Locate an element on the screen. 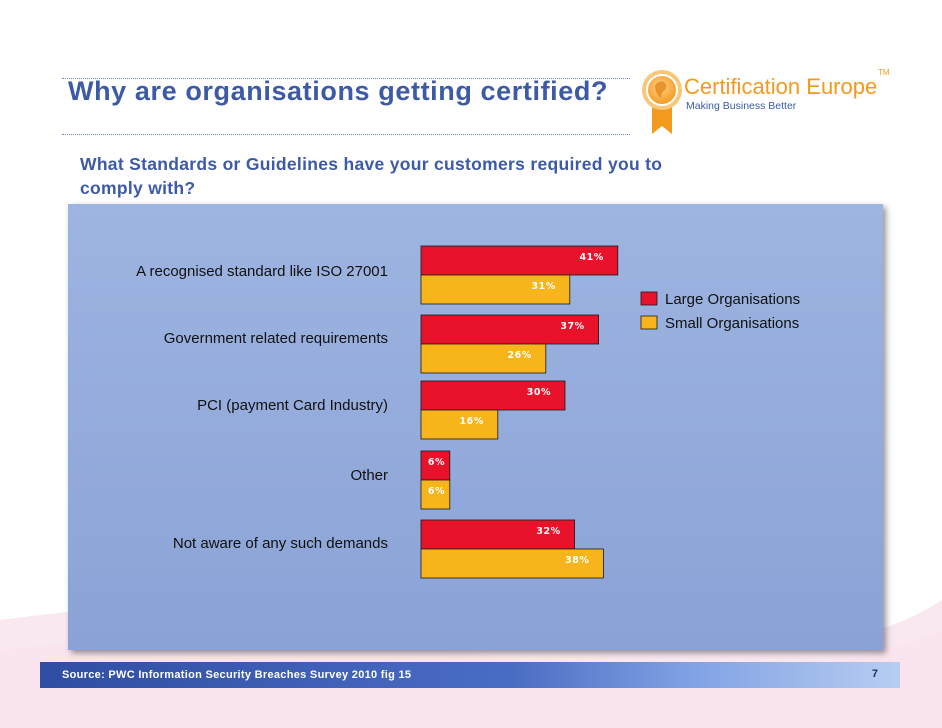  category-label: Government related requirements is located at coordinates (276, 338).